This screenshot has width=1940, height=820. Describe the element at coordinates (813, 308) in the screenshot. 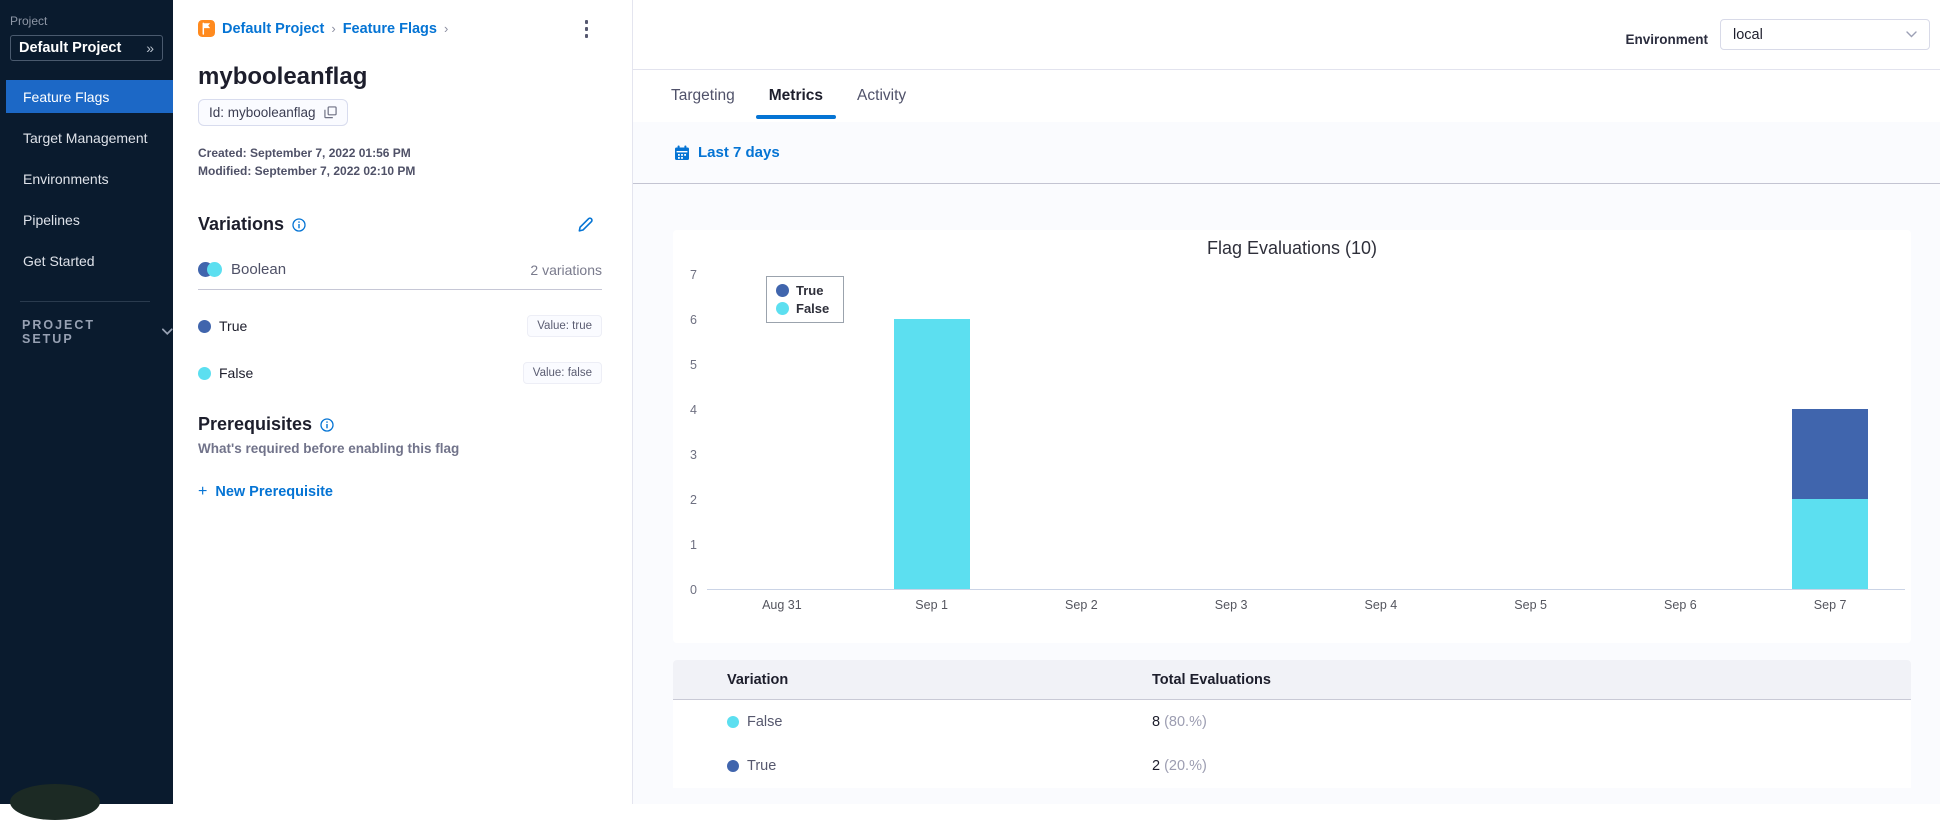

I see `legend-label: False` at that location.